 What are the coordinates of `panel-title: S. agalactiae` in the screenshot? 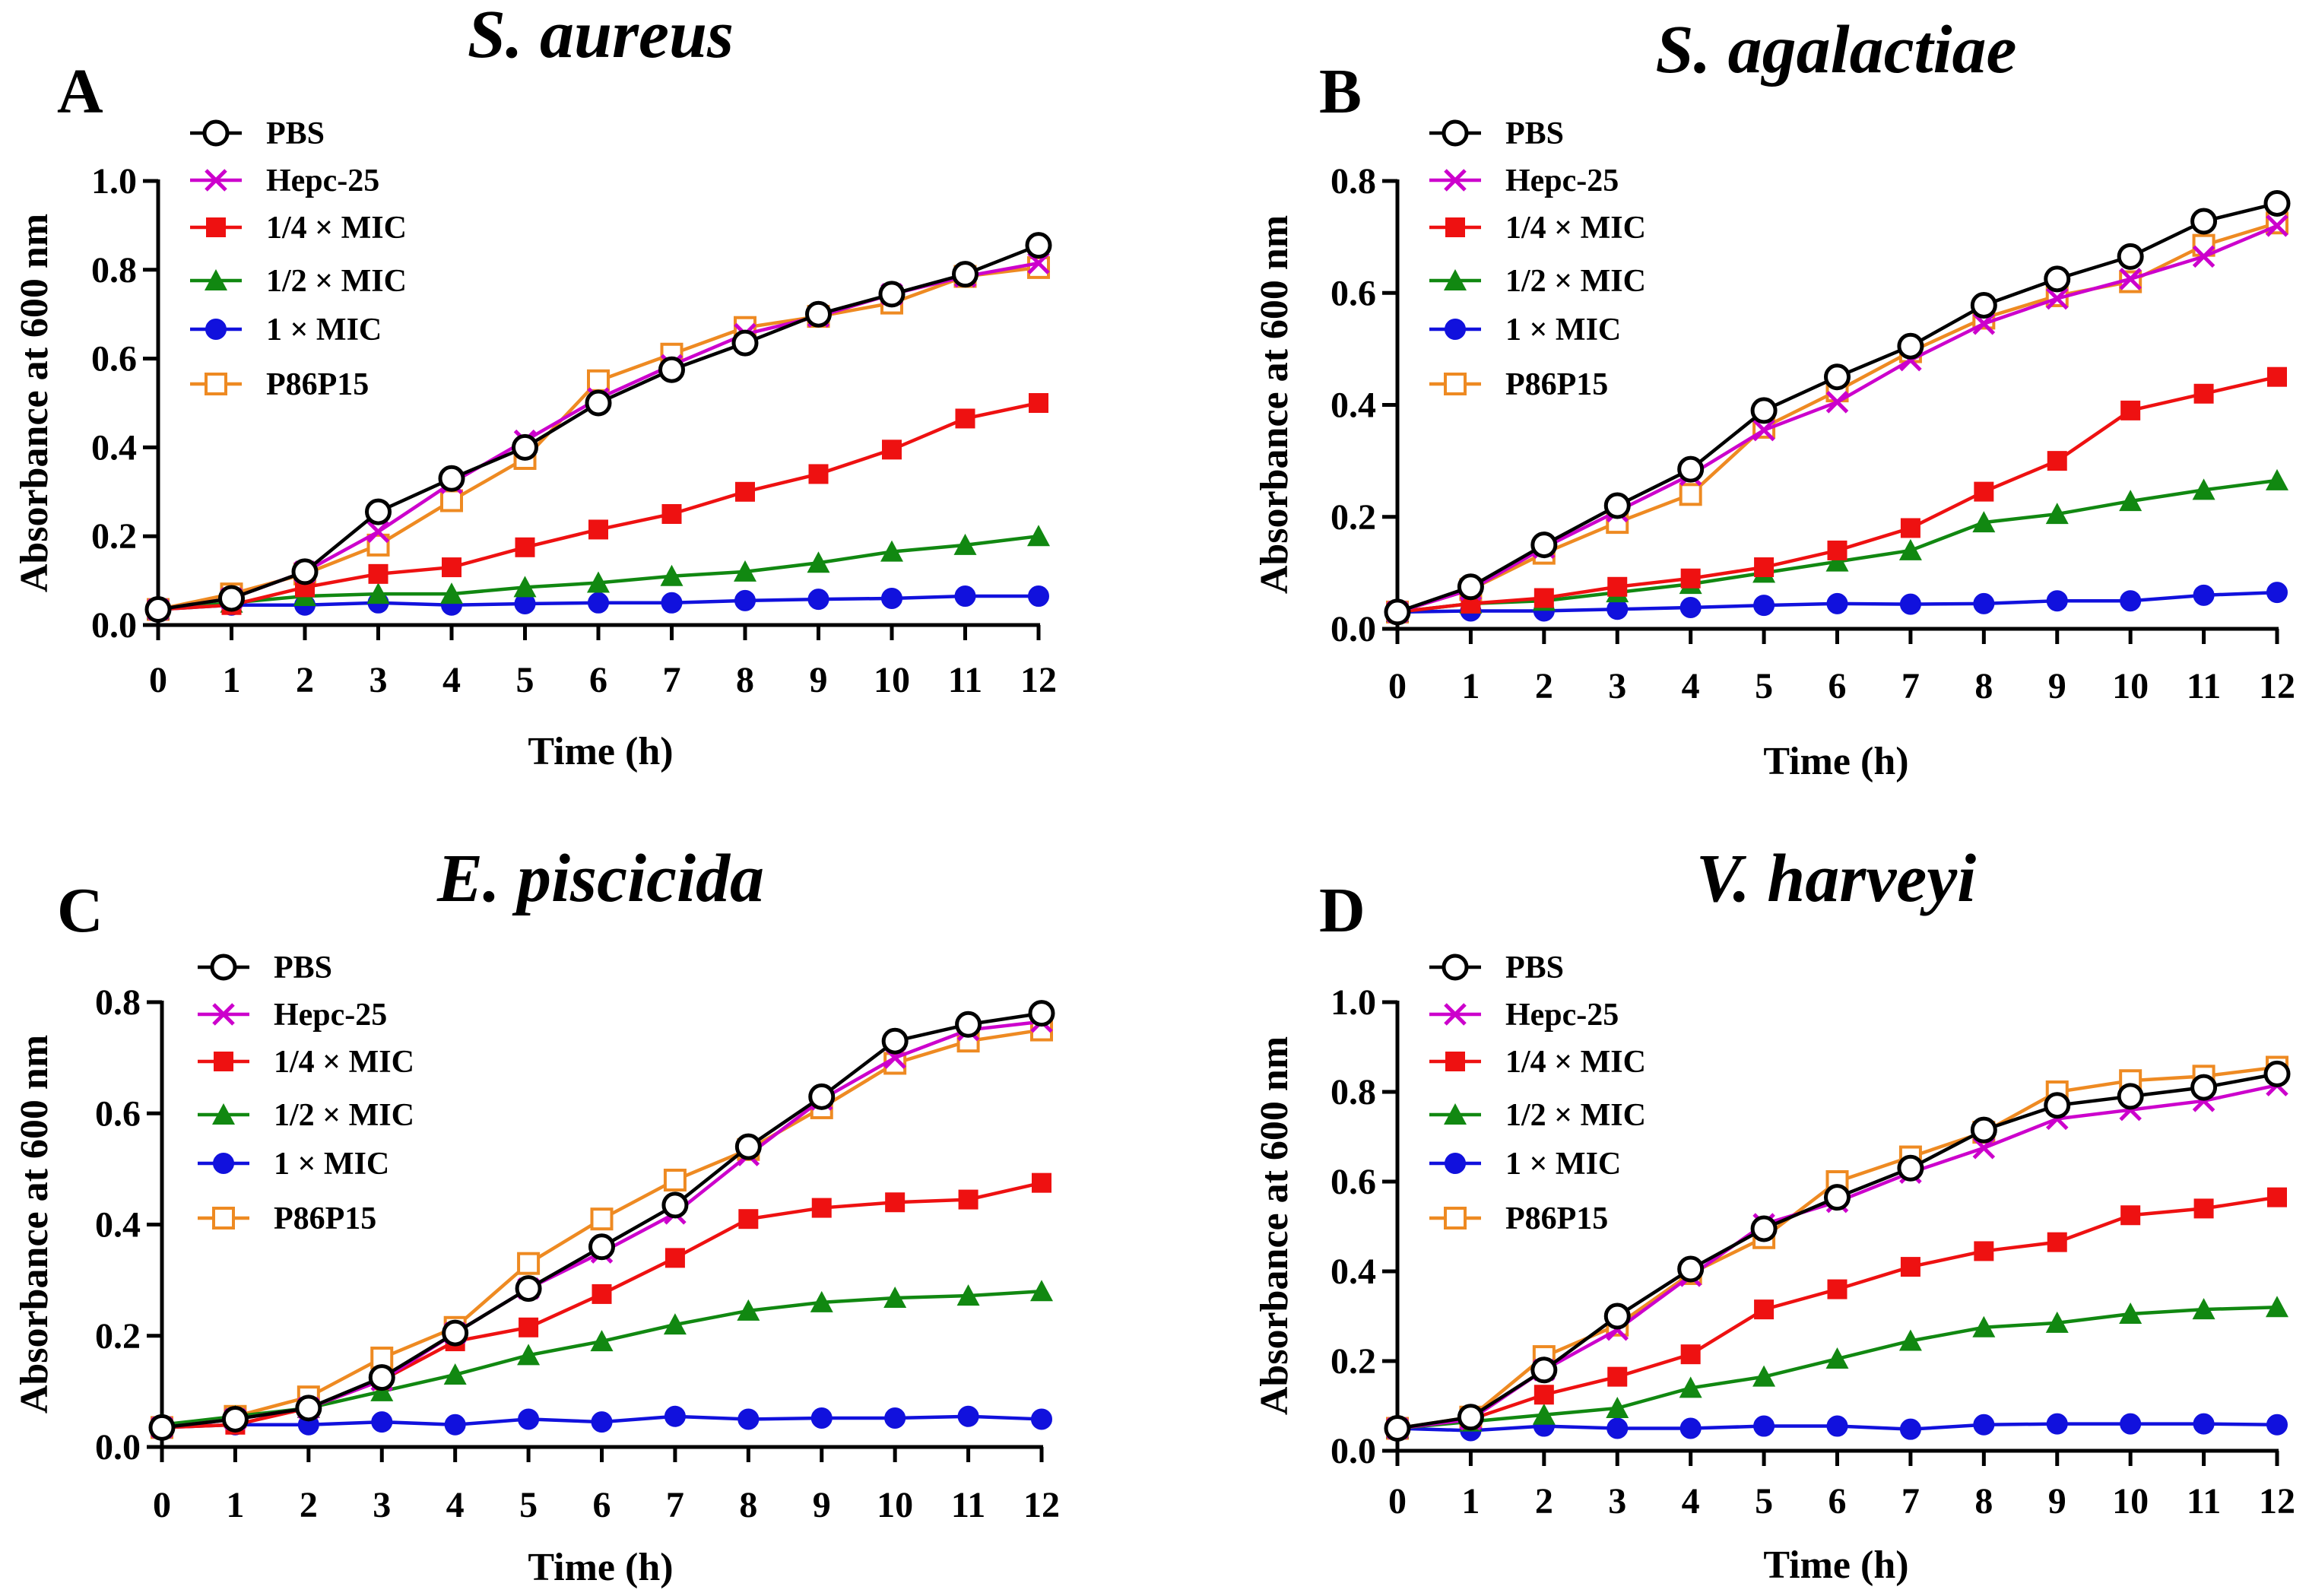 It's located at (1837, 49).